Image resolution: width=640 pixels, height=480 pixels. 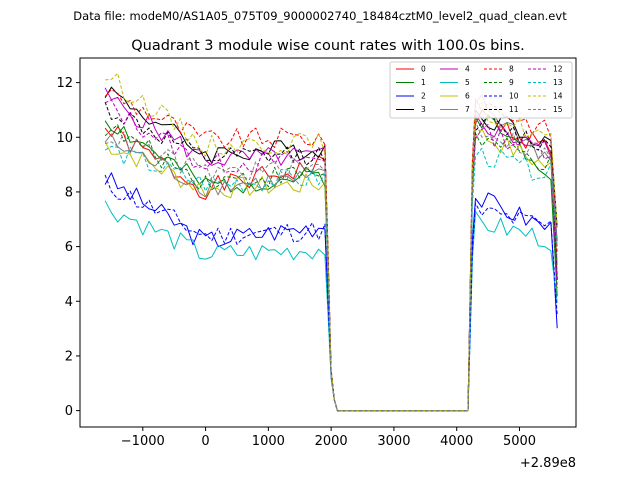 I want to click on legend-label-10: 10, so click(x=514, y=96).